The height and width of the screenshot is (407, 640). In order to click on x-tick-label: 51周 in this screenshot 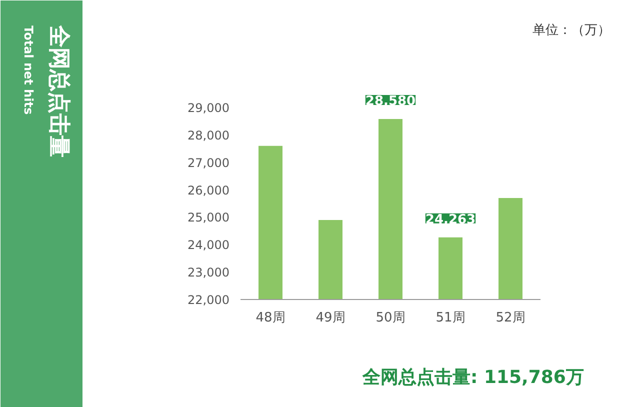, I will do `click(451, 318)`.